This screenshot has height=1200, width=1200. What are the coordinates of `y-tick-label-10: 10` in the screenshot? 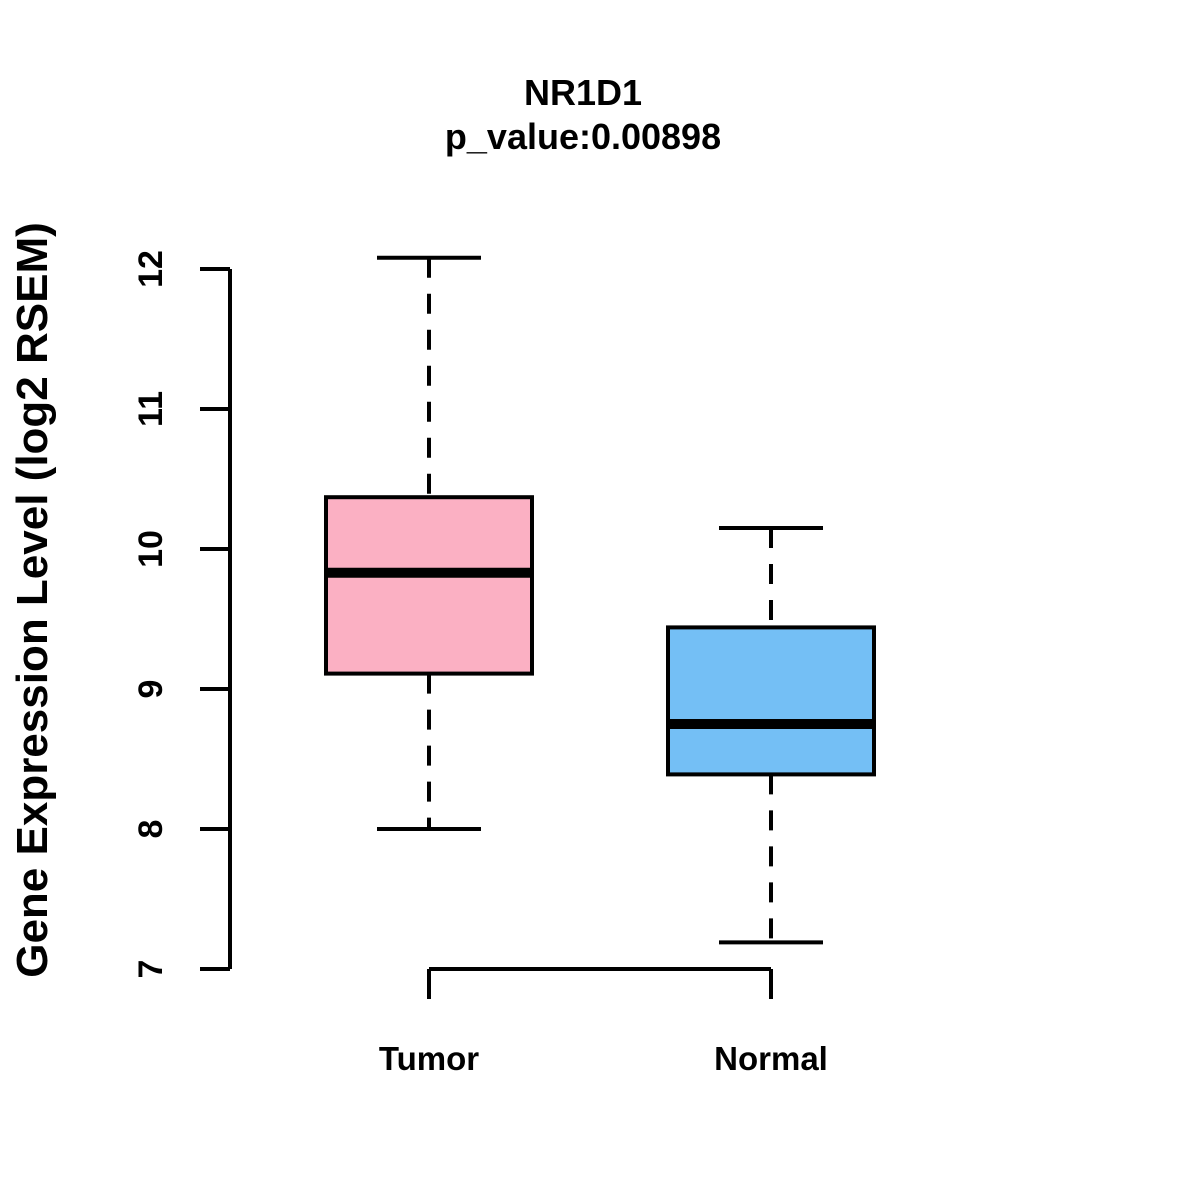 It's located at (151, 549).